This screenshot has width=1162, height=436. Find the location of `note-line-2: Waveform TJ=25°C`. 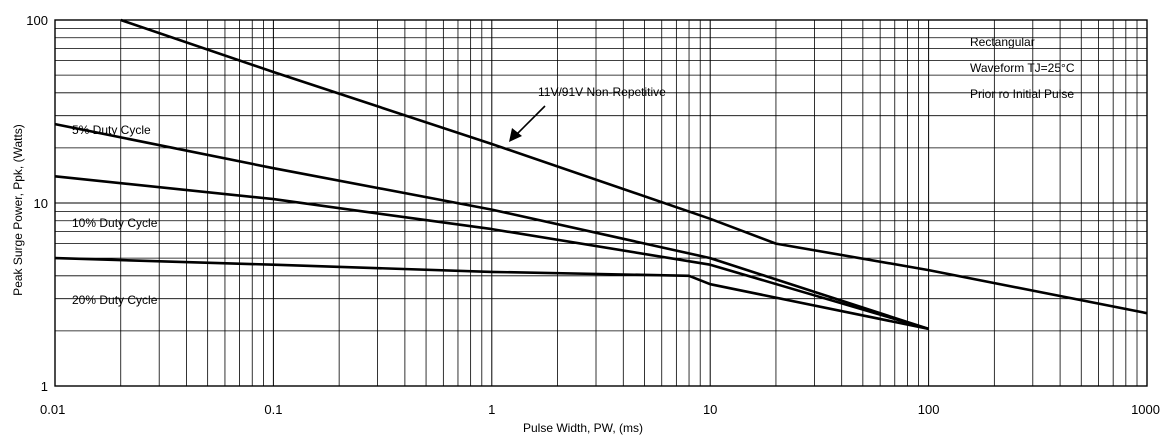

note-line-2: Waveform TJ=25°C is located at coordinates (1022, 68).